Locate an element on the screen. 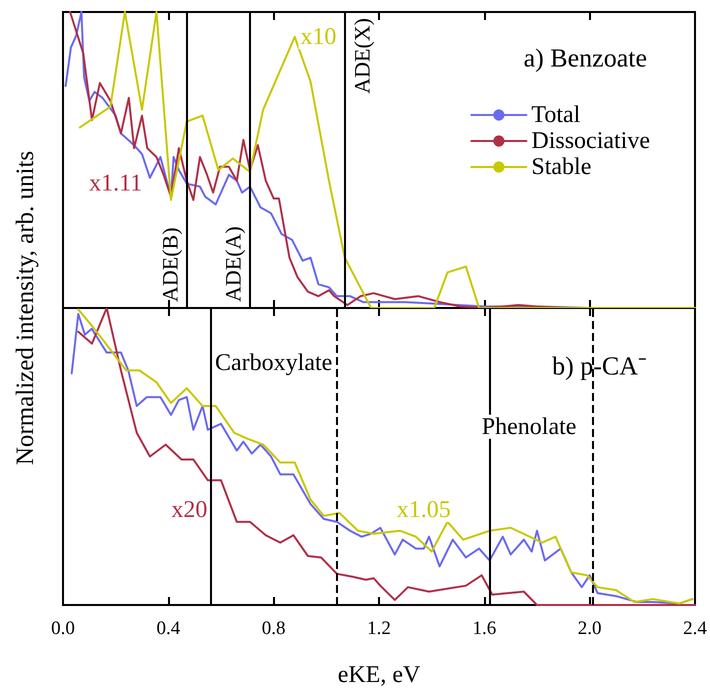 The width and height of the screenshot is (710, 696). legend-label: Dissociative is located at coordinates (590, 141).